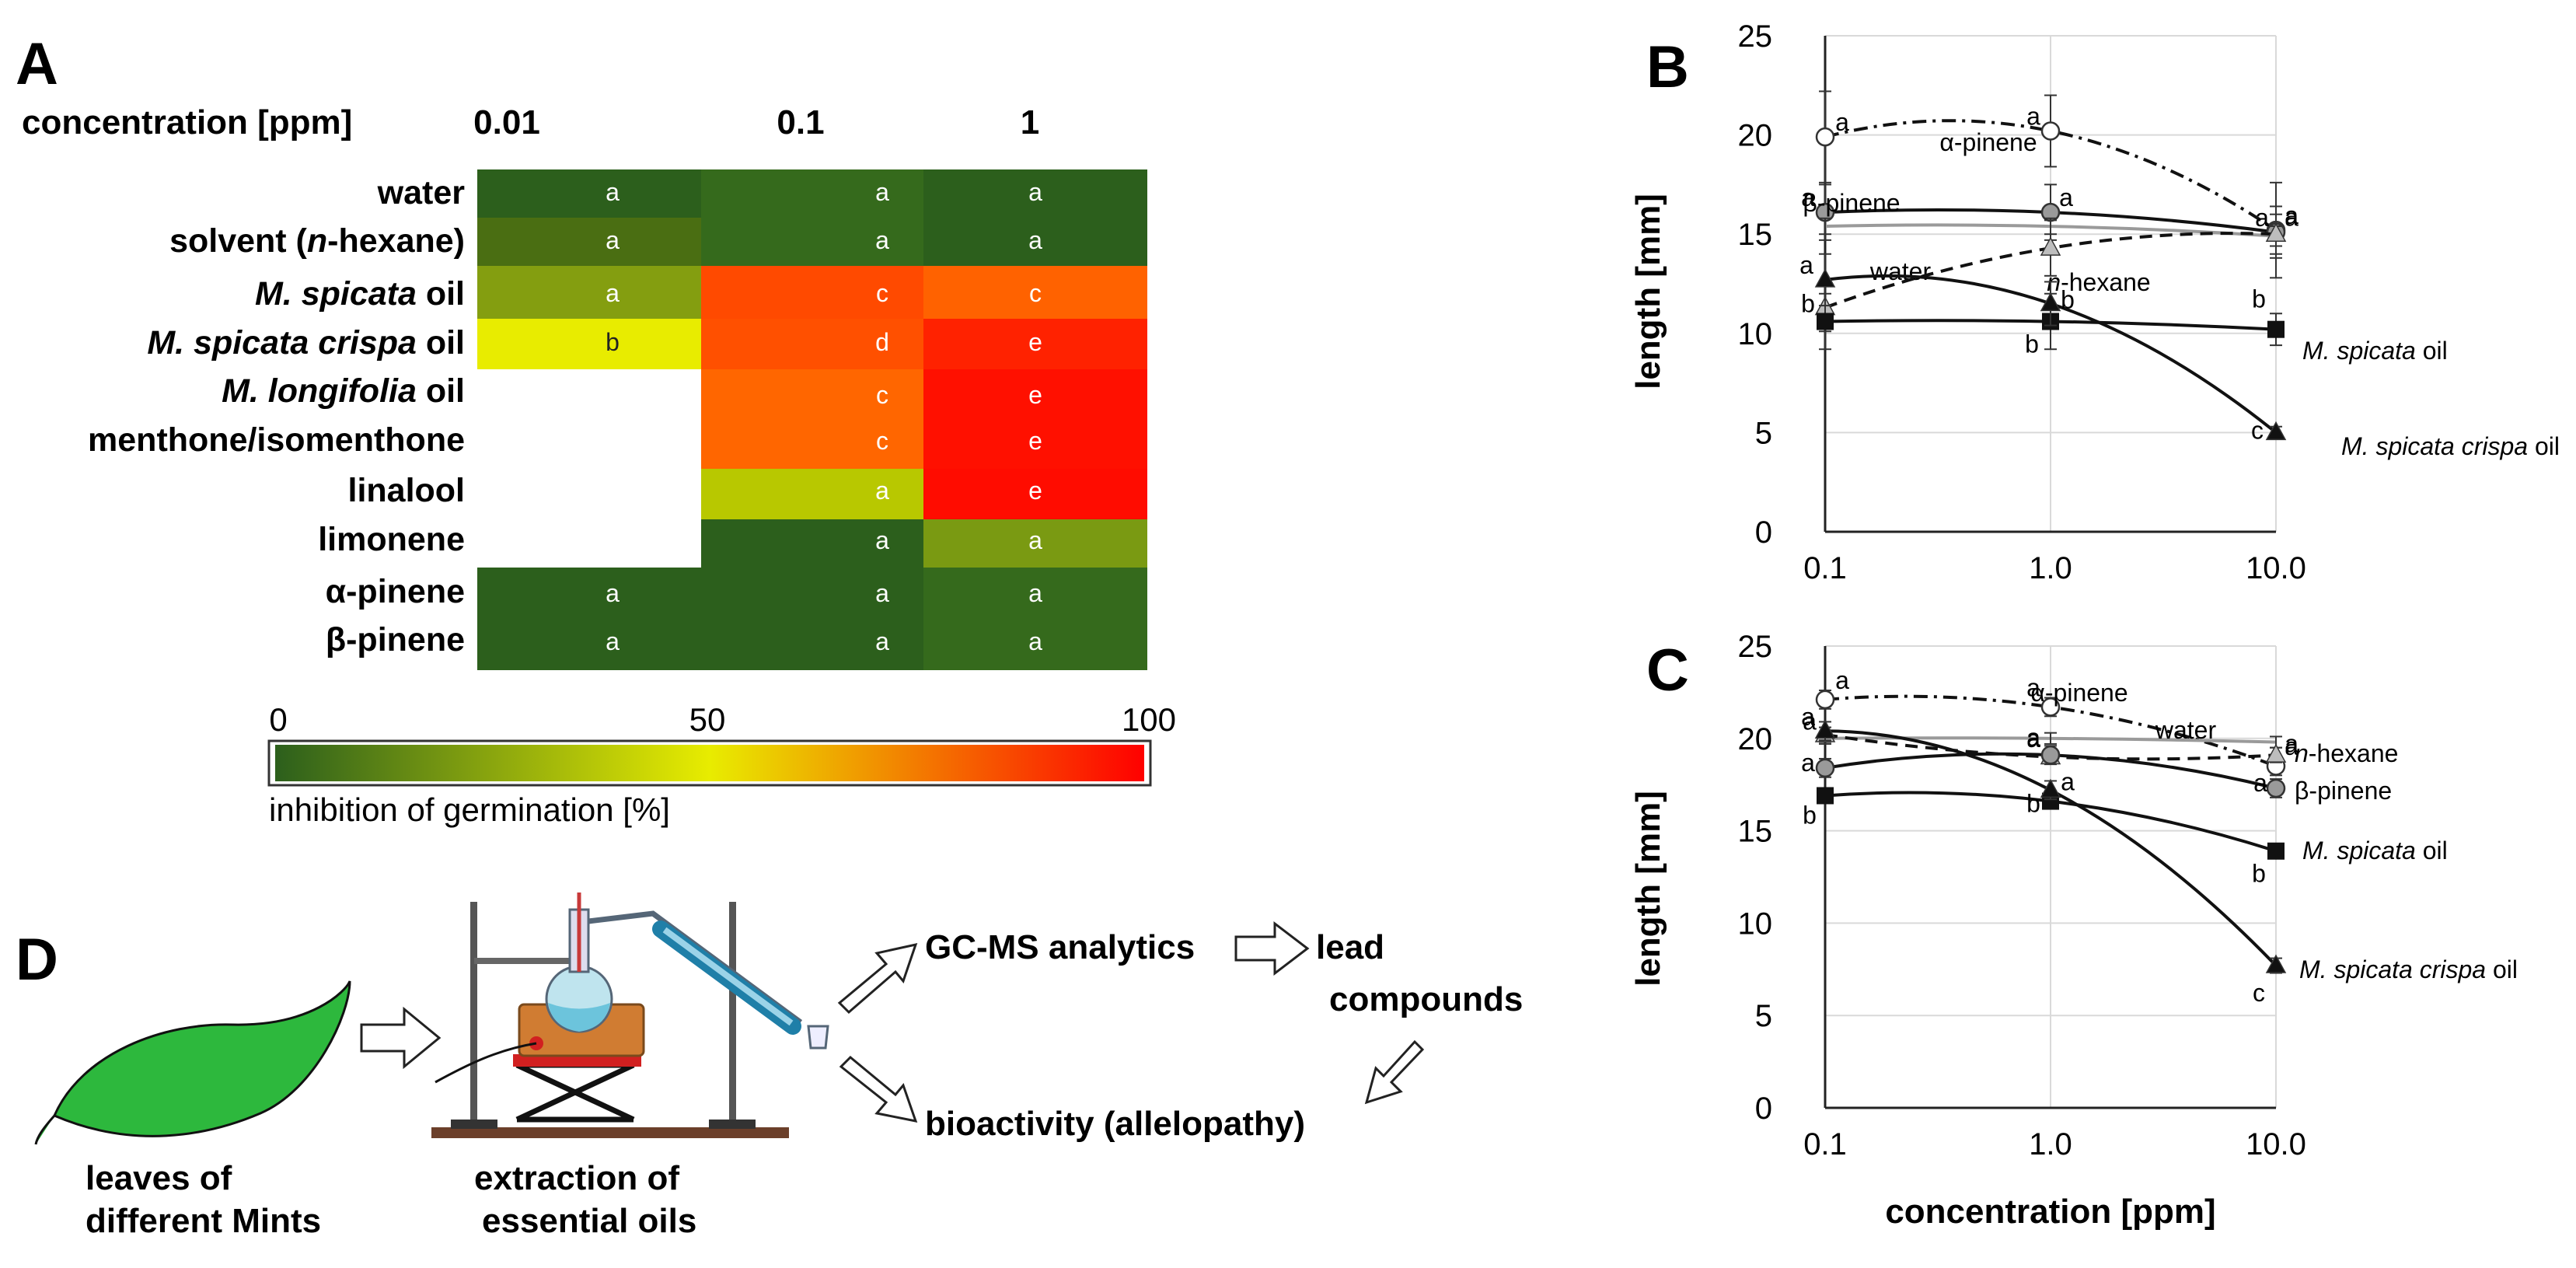 The width and height of the screenshot is (2576, 1268). What do you see at coordinates (818, 1037) in the screenshot?
I see `receiving-vessel` at bounding box center [818, 1037].